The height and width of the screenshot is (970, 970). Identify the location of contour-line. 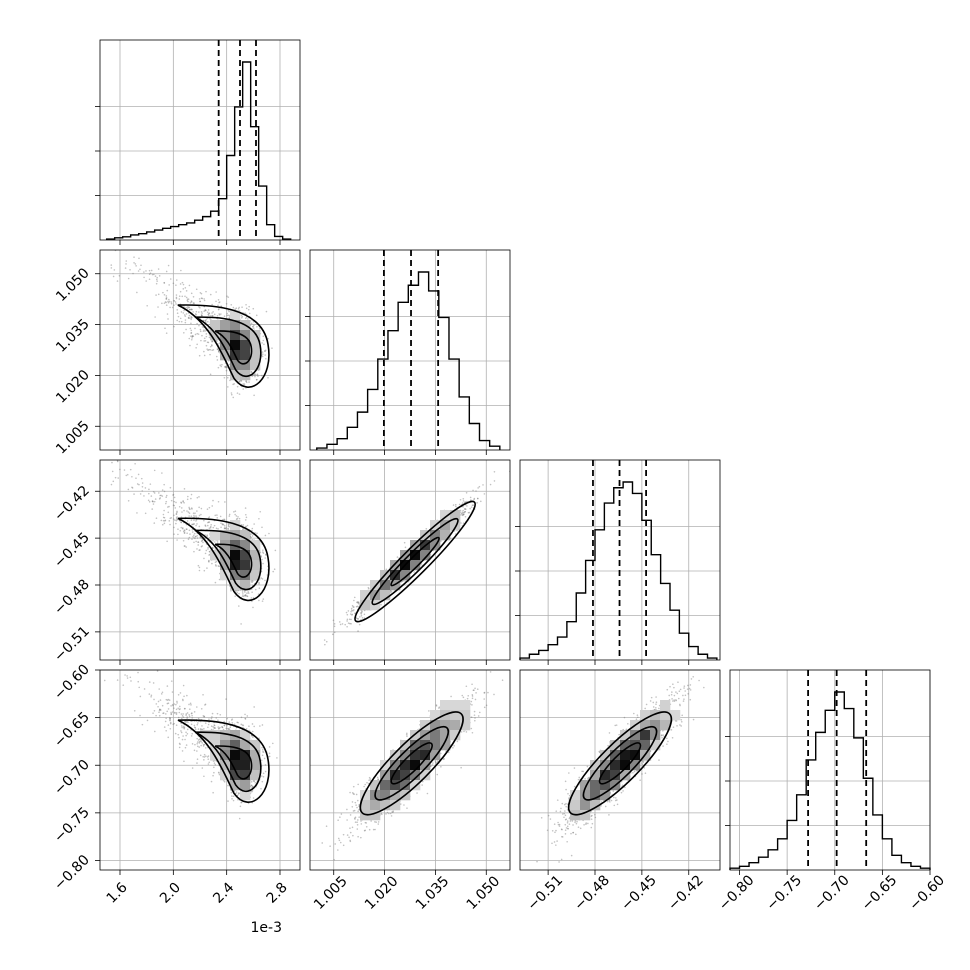
(223, 346).